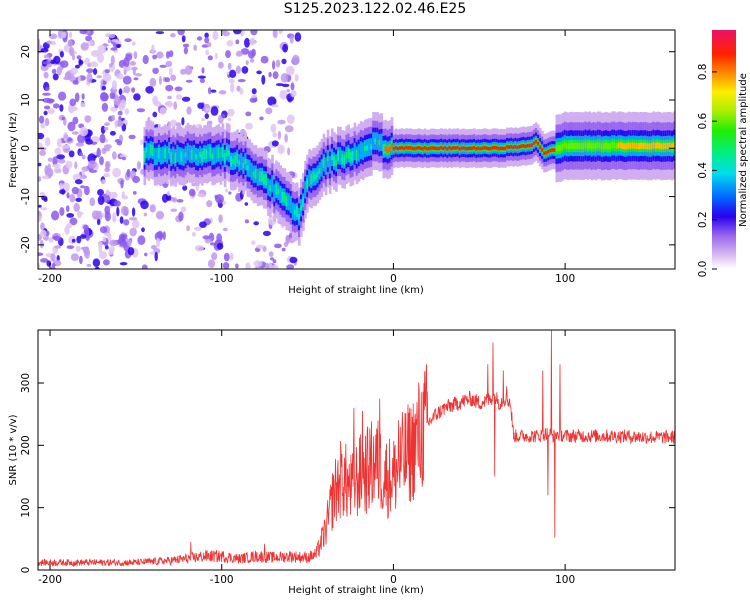 This screenshot has width=750, height=600. What do you see at coordinates (393, 580) in the screenshot?
I see `snr-x-tick-label: 0` at bounding box center [393, 580].